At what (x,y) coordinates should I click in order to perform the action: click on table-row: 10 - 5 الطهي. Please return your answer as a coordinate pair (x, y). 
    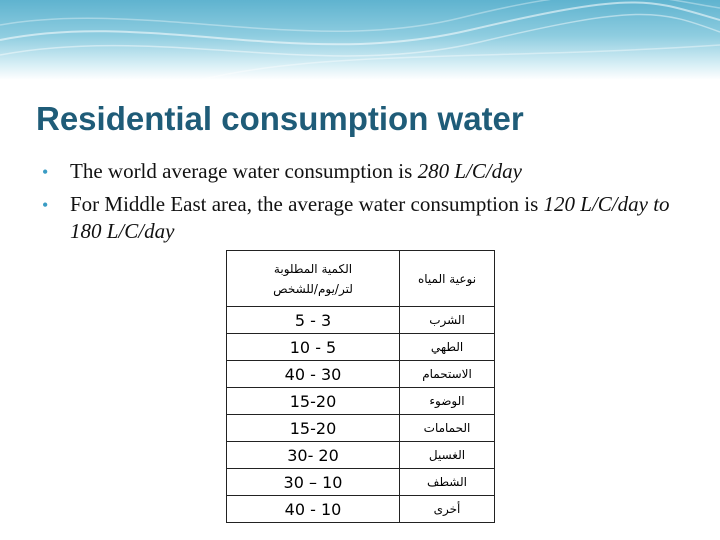
    Looking at the image, I should click on (360, 347).